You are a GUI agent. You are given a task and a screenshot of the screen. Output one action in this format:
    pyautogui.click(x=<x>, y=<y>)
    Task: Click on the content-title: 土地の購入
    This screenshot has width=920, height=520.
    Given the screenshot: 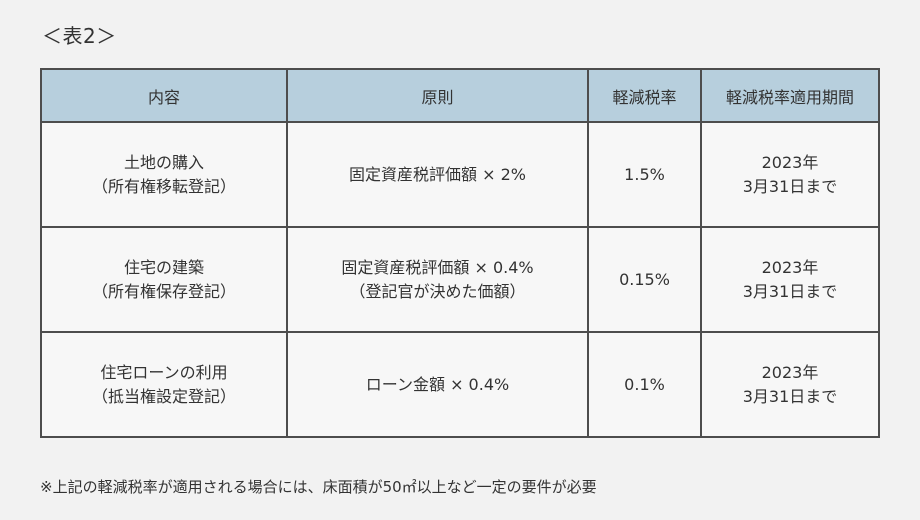 What is the action you would take?
    pyautogui.click(x=163, y=162)
    